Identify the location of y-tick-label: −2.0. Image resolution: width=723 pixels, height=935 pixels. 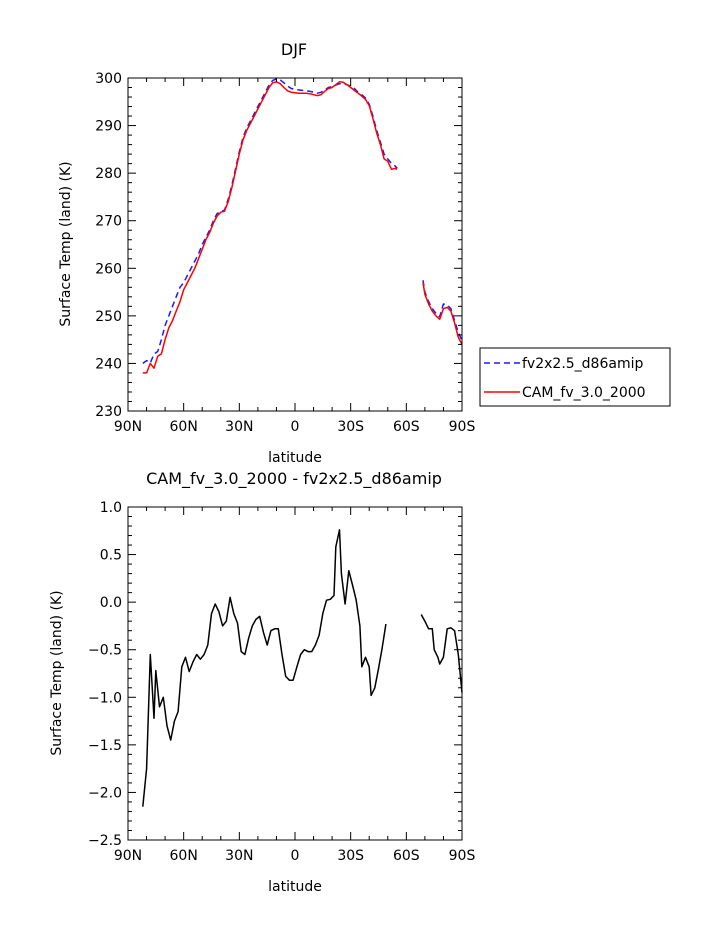
(105, 793).